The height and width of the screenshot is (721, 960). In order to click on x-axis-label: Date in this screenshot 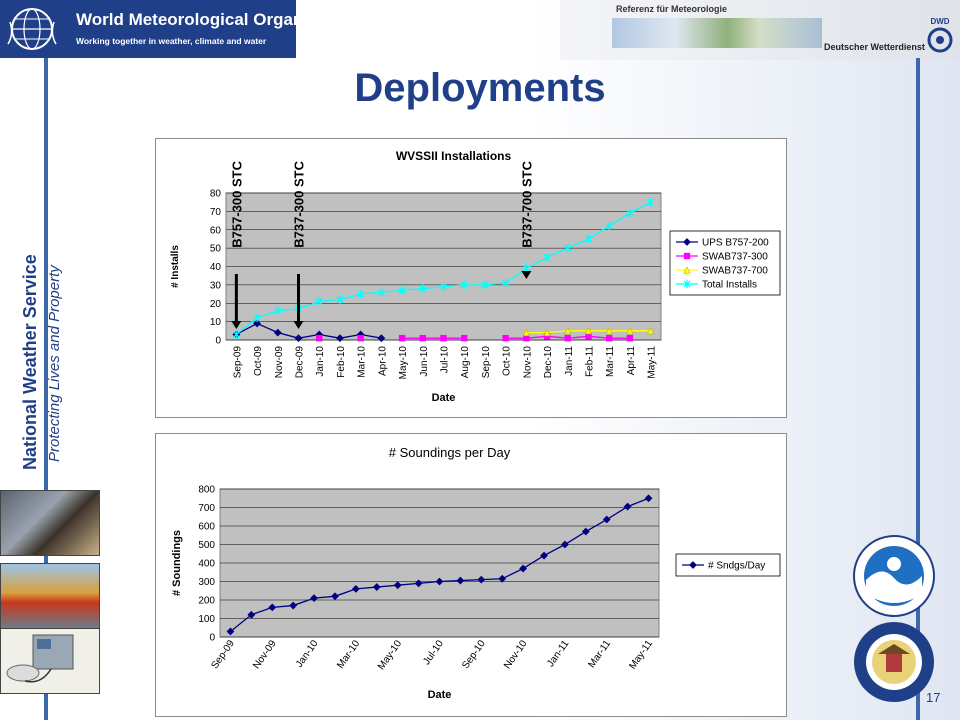, I will do `click(440, 695)`.